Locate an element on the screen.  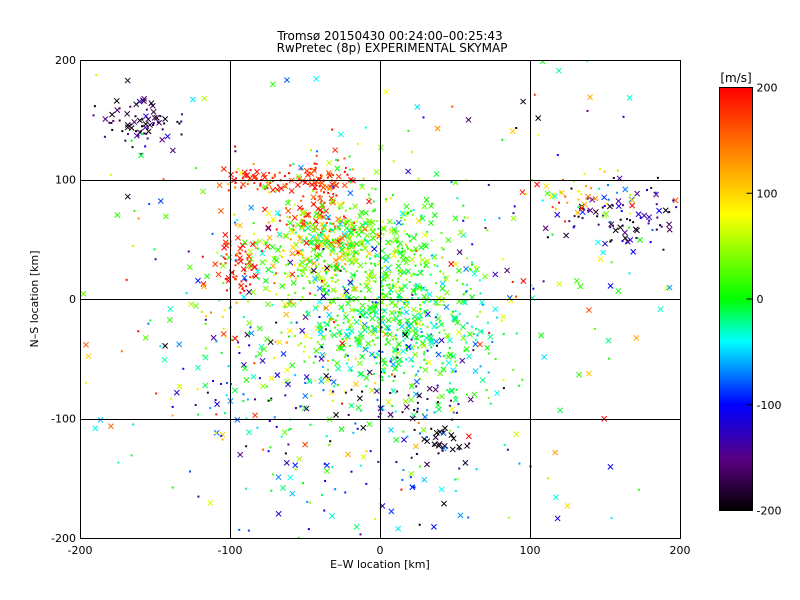
y-tick-label: -200 is located at coordinates (63, 538).